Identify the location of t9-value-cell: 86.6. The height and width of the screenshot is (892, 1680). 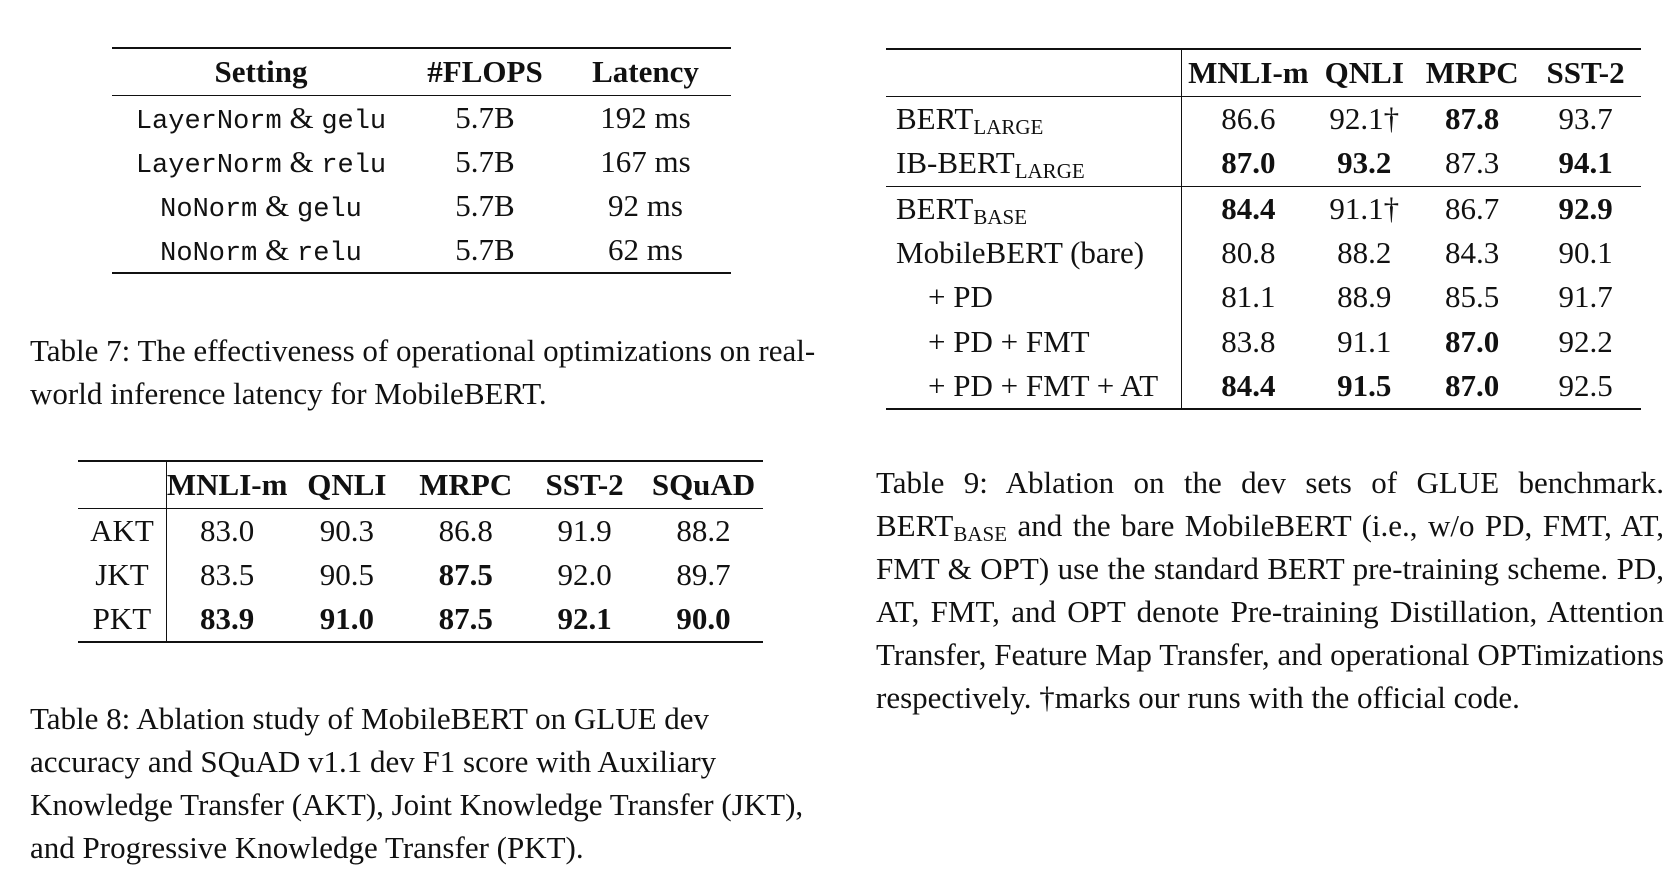
(1248, 119).